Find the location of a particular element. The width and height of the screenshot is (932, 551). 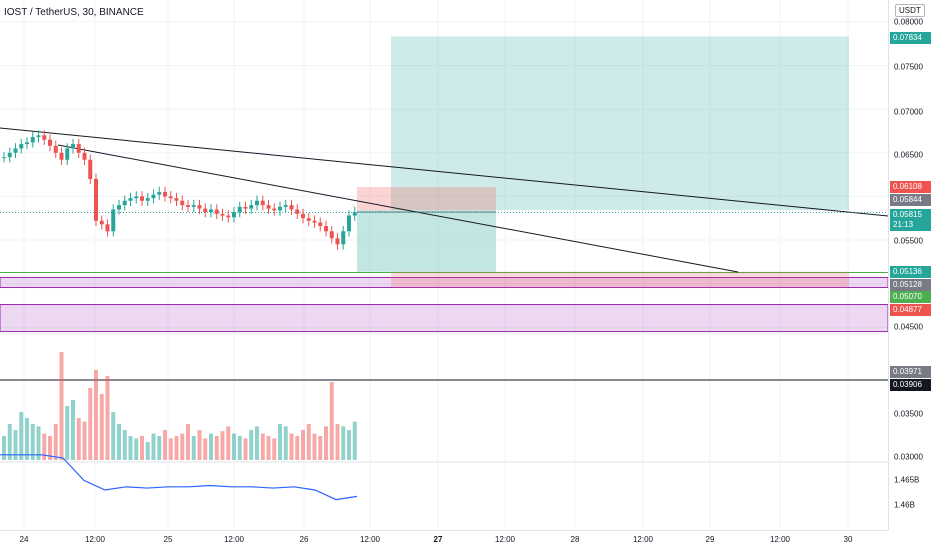

time-label: 26 is located at coordinates (304, 539).